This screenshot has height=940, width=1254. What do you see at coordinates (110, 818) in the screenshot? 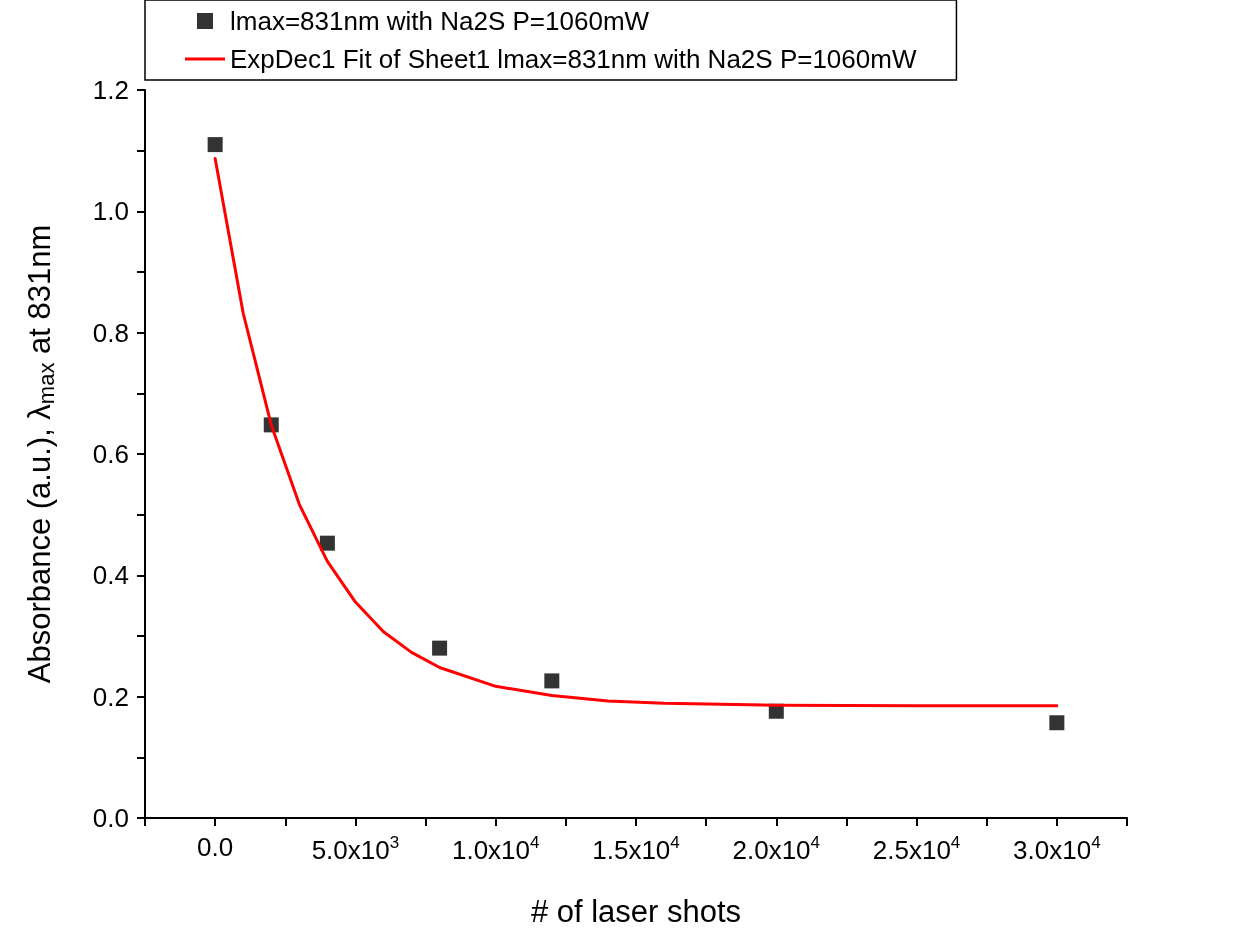
I see `y-tick-label: 0.0` at bounding box center [110, 818].